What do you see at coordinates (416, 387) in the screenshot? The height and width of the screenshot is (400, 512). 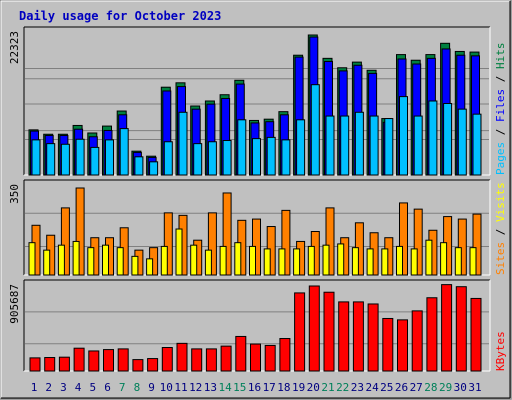 I see `x-tick-label: 27` at bounding box center [416, 387].